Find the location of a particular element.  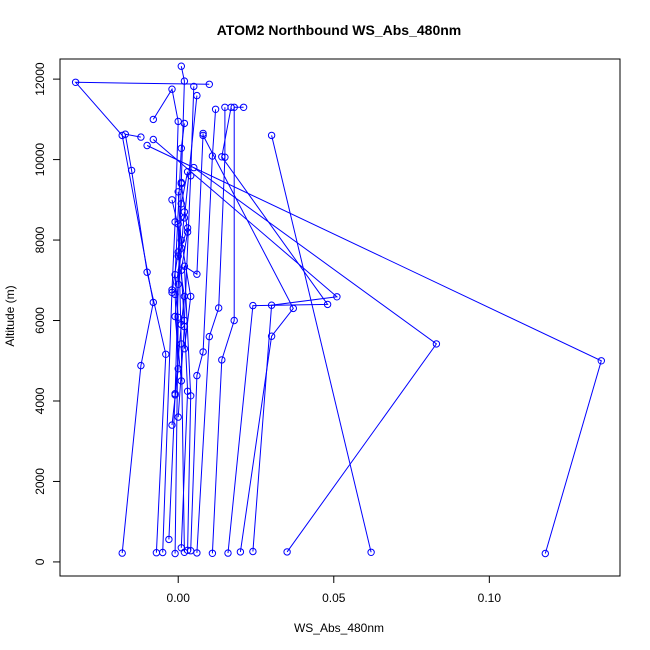

y-tick-label: 8000 is located at coordinates (40, 239).